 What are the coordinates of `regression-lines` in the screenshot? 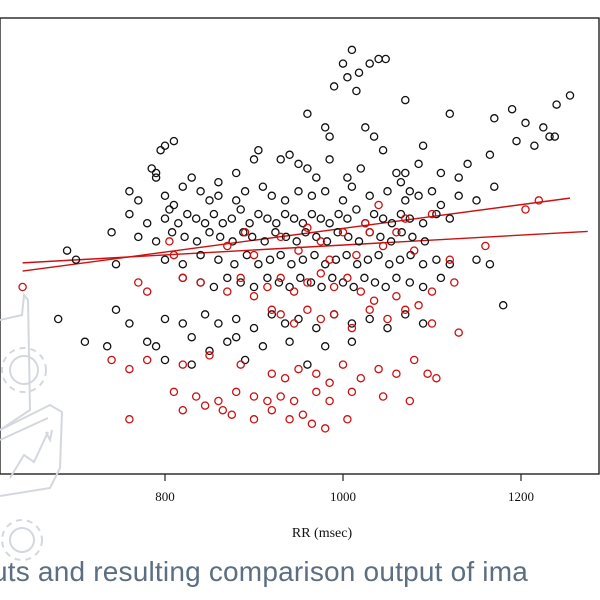 It's located at (305, 234).